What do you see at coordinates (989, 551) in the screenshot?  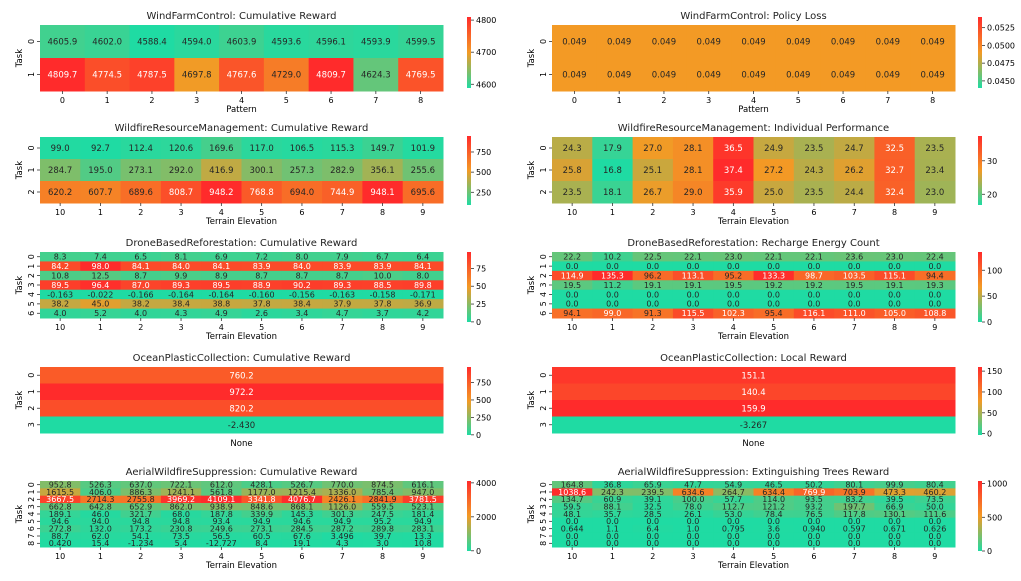 I see `colorbar-tick-label: 0` at bounding box center [989, 551].